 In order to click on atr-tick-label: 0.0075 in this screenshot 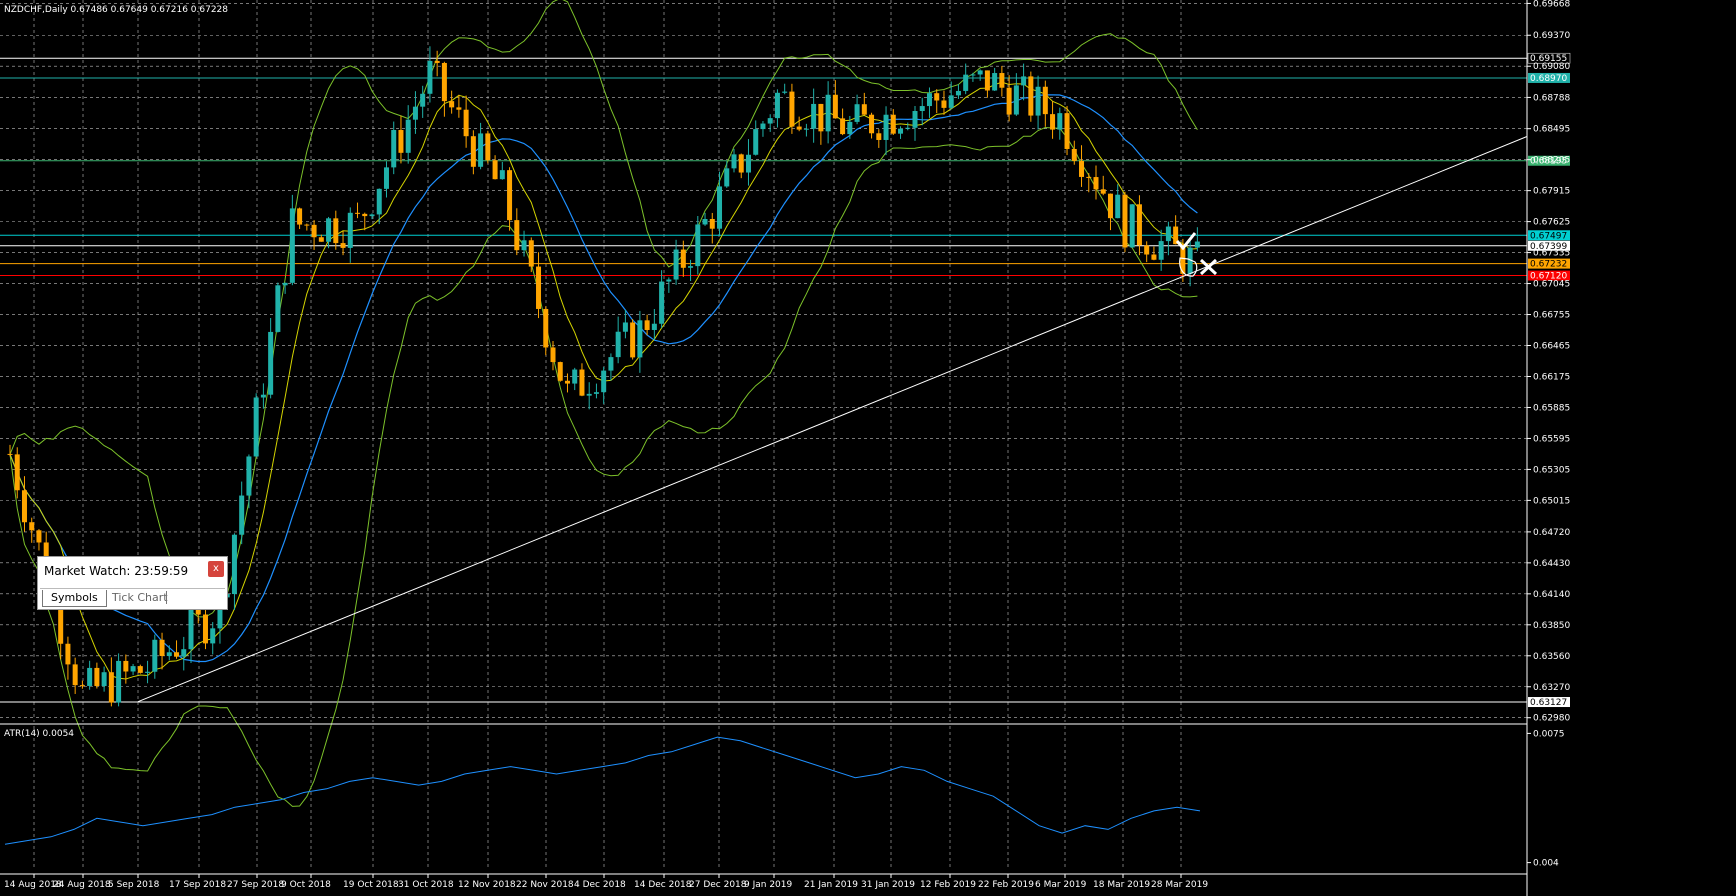, I will do `click(1549, 734)`.